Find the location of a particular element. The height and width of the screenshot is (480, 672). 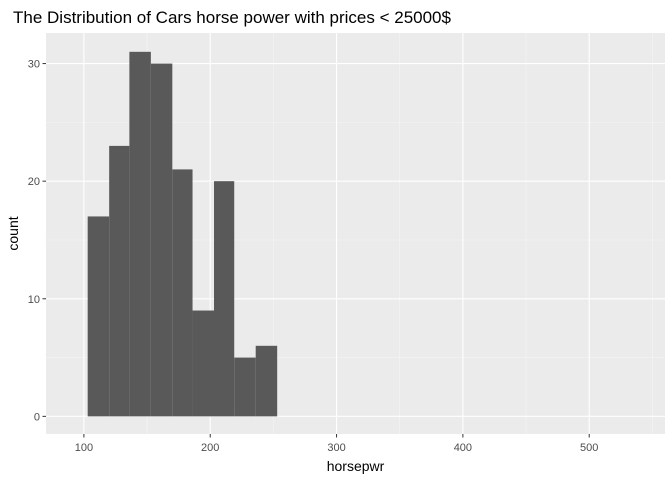

y-tick-label: 20 is located at coordinates (34, 182).